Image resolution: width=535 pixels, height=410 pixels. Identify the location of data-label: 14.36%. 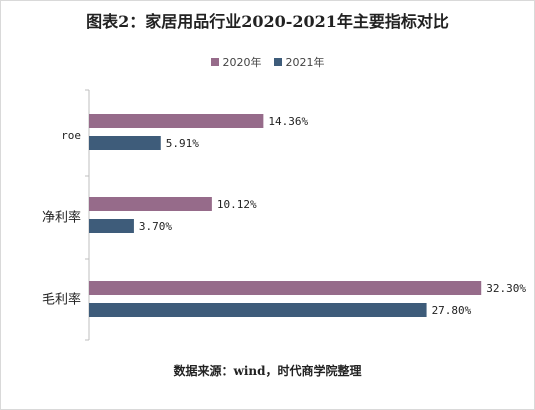
(288, 121).